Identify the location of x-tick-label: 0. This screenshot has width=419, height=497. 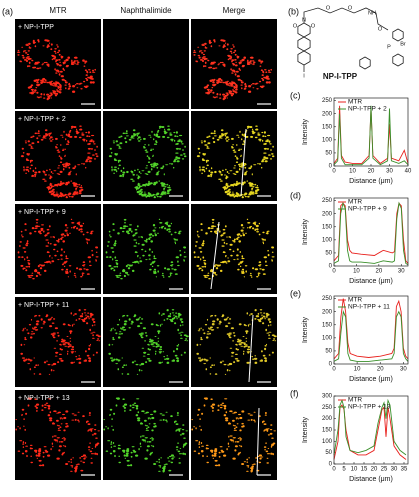
(334, 470).